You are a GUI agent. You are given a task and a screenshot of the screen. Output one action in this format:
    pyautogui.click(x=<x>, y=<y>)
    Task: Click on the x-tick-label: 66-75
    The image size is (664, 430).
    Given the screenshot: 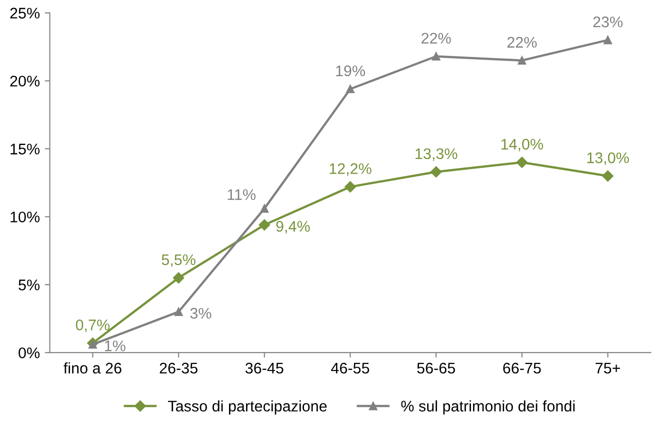 What is the action you would take?
    pyautogui.click(x=522, y=368)
    